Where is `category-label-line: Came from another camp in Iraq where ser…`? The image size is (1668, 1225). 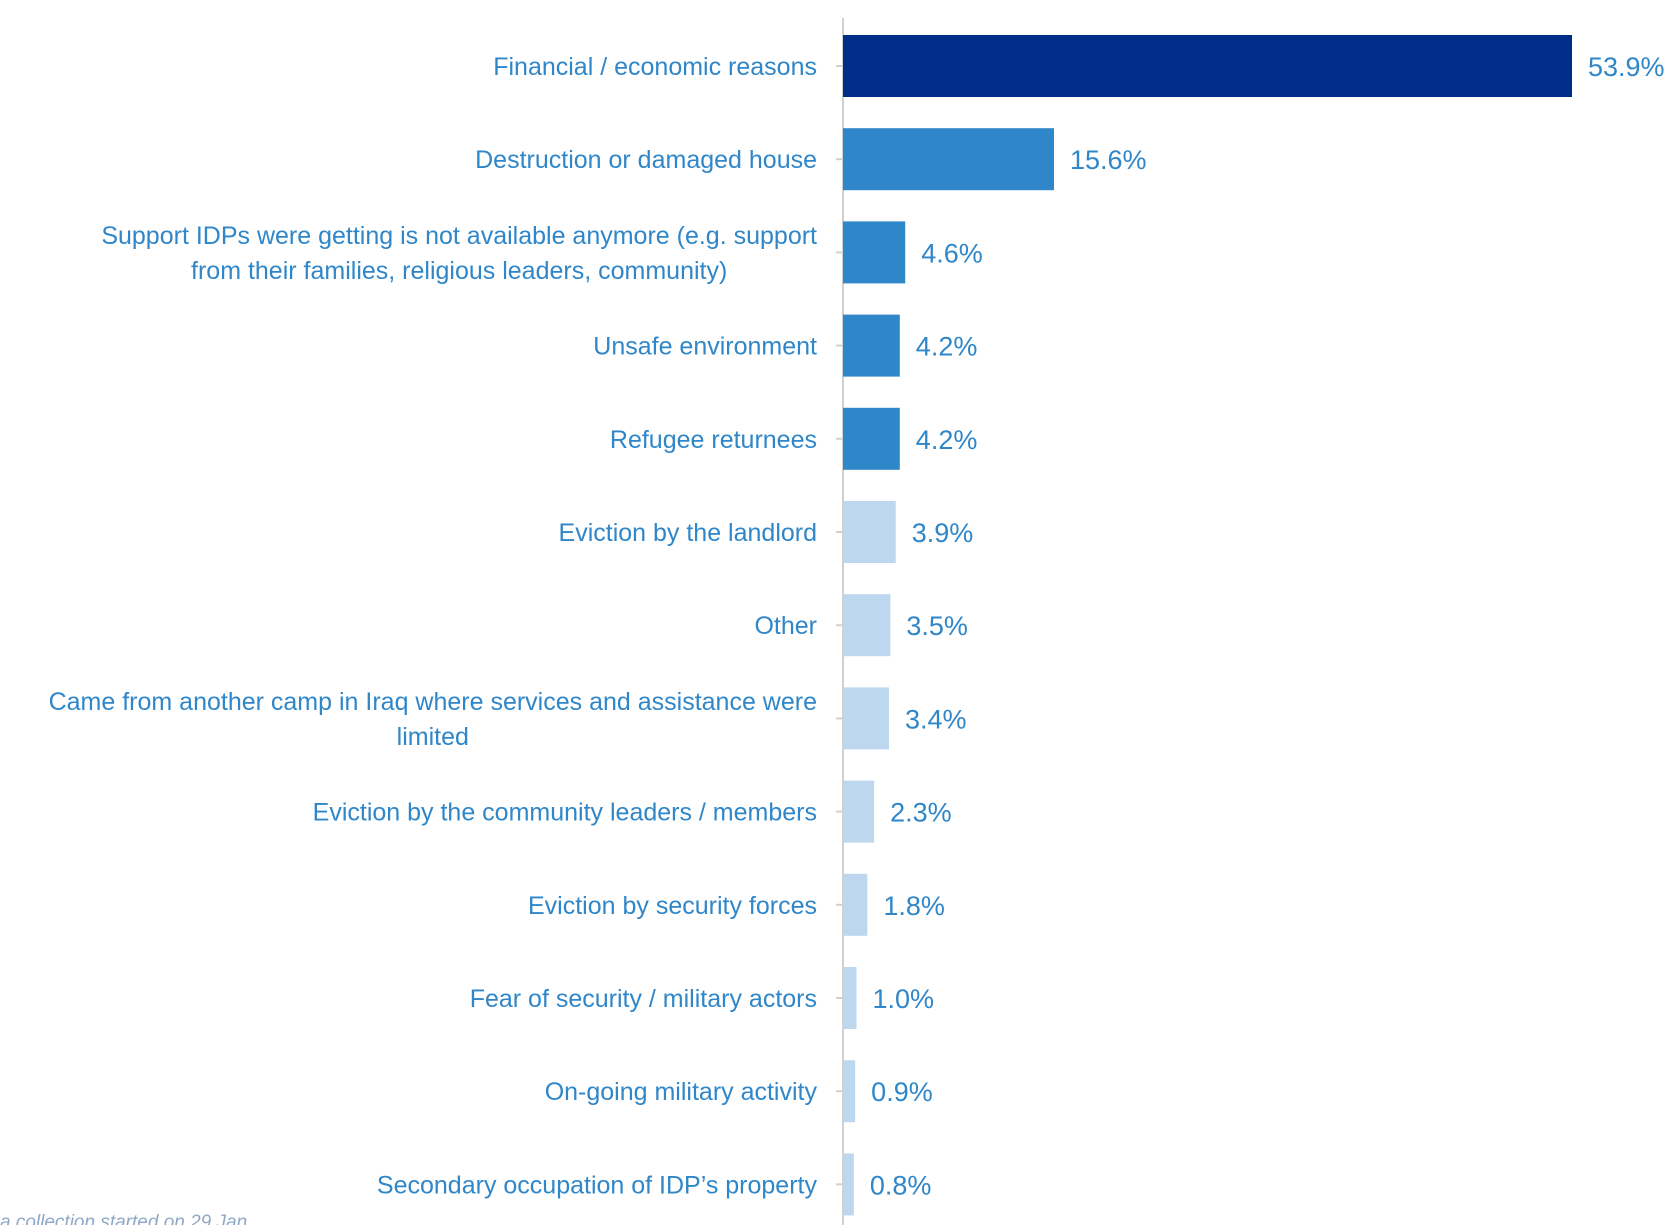
category-label-line: Came from another camp in Iraq where ser… is located at coordinates (433, 702).